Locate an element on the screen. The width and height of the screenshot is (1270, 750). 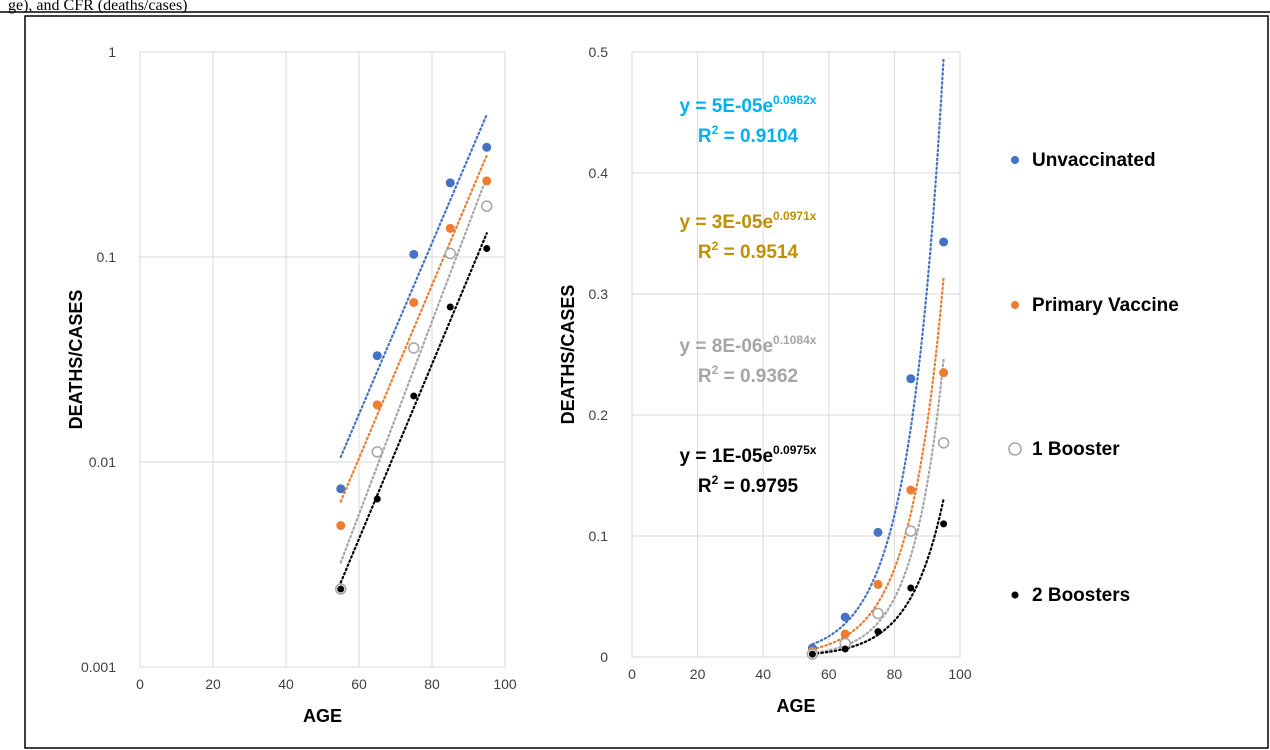
right-x-tick-label: 60 is located at coordinates (829, 674).